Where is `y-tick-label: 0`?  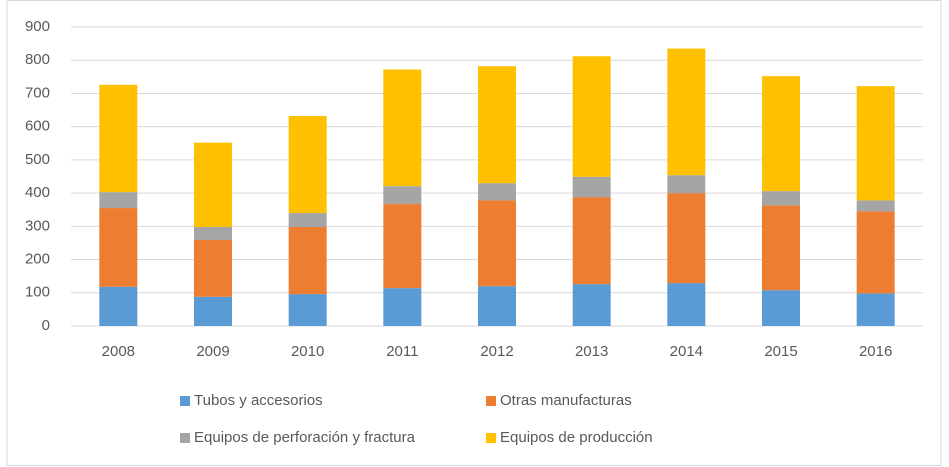 y-tick-label: 0 is located at coordinates (46, 325).